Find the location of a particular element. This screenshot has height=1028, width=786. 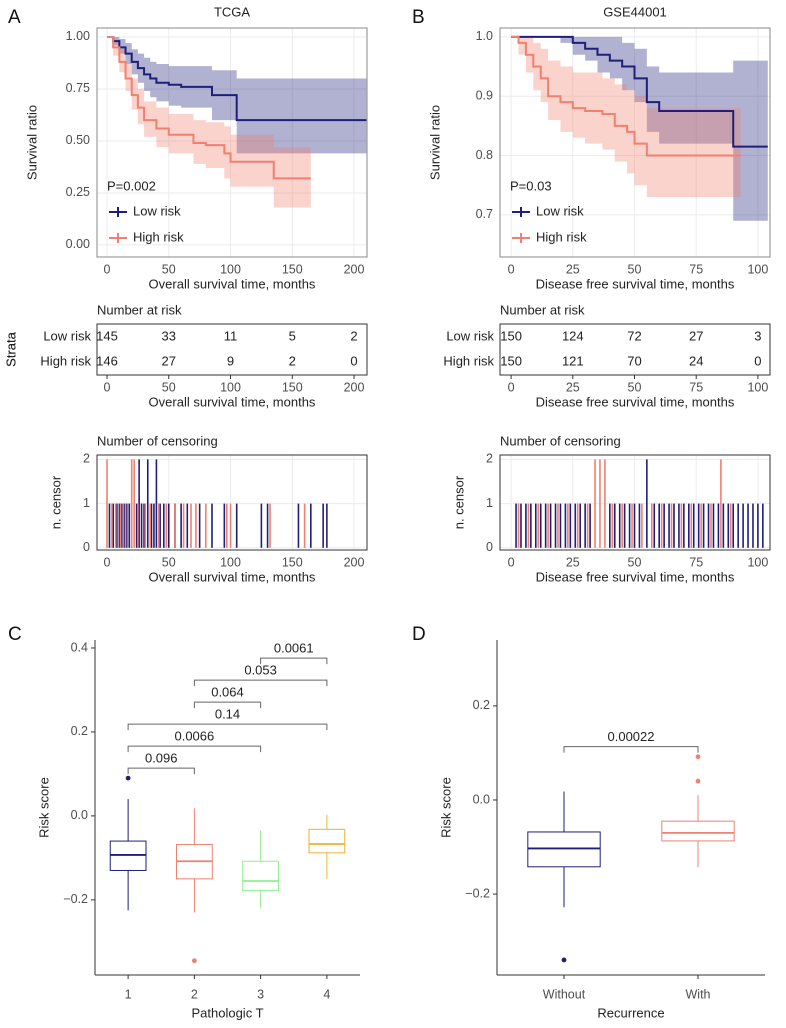

plot-border is located at coordinates (232, 142).